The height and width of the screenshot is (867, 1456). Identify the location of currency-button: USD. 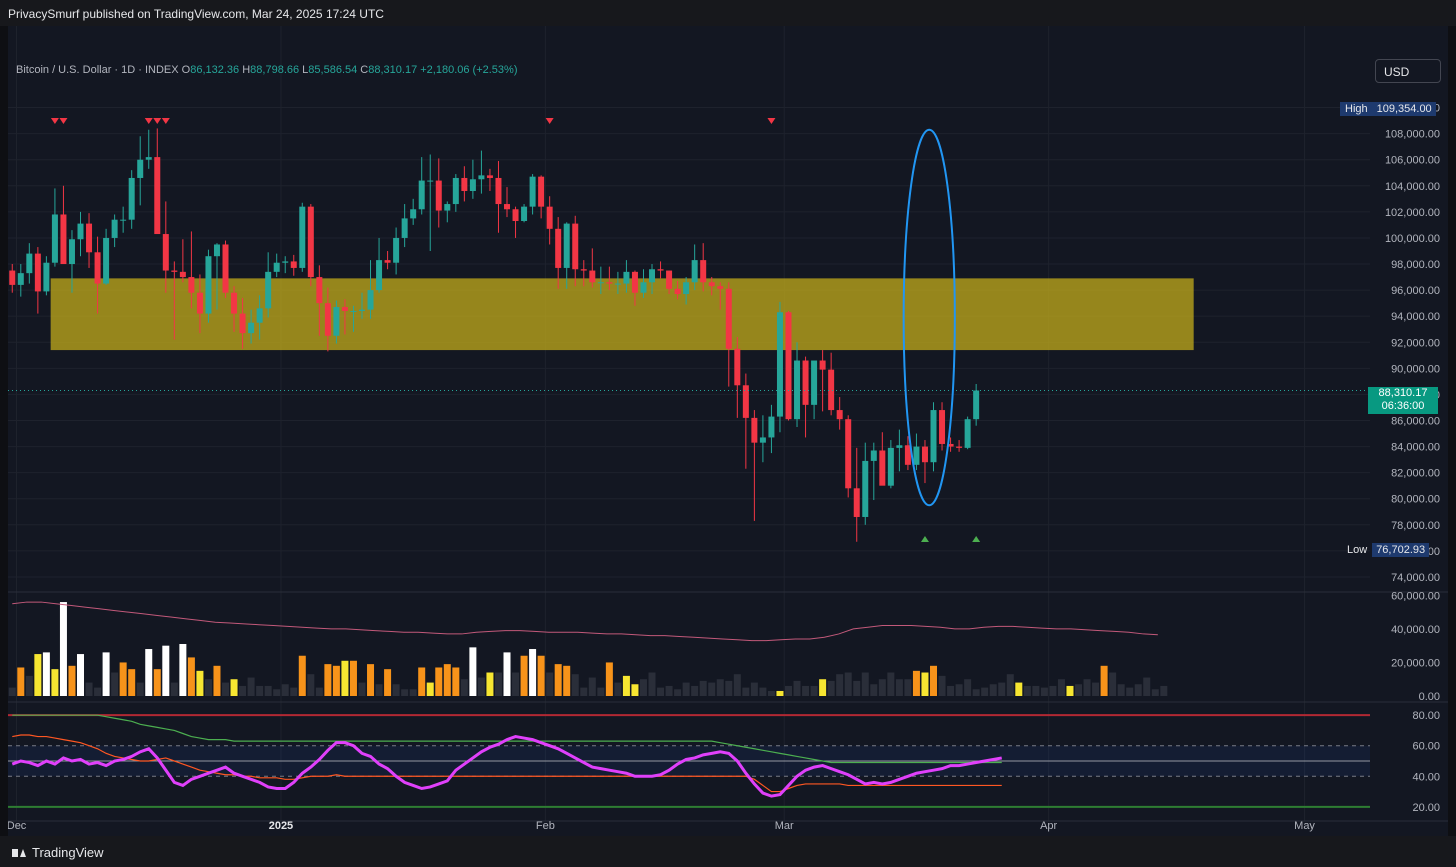
(1408, 71).